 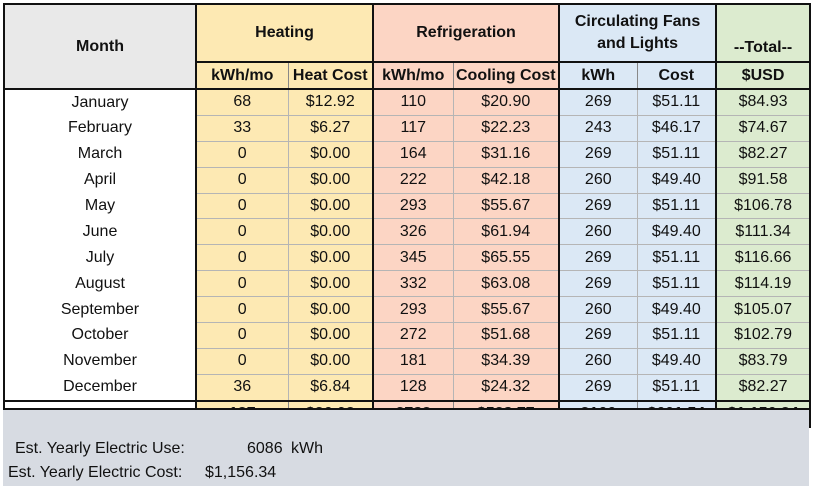 I want to click on heat-cost-cell: $6.27, so click(x=331, y=128).